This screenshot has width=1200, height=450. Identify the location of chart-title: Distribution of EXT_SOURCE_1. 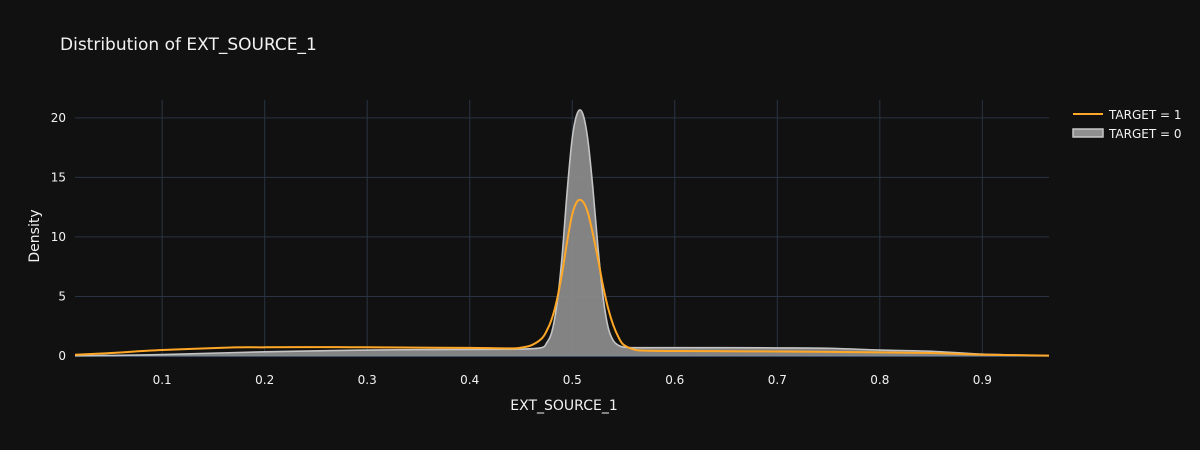
(188, 45).